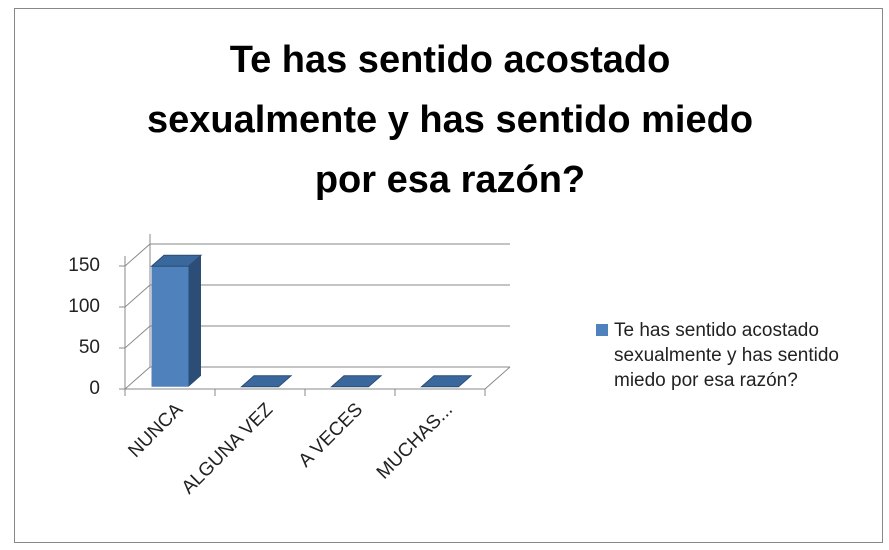 This screenshot has height=550, width=889. What do you see at coordinates (89, 347) in the screenshot?
I see `y-tick-label: 50` at bounding box center [89, 347].